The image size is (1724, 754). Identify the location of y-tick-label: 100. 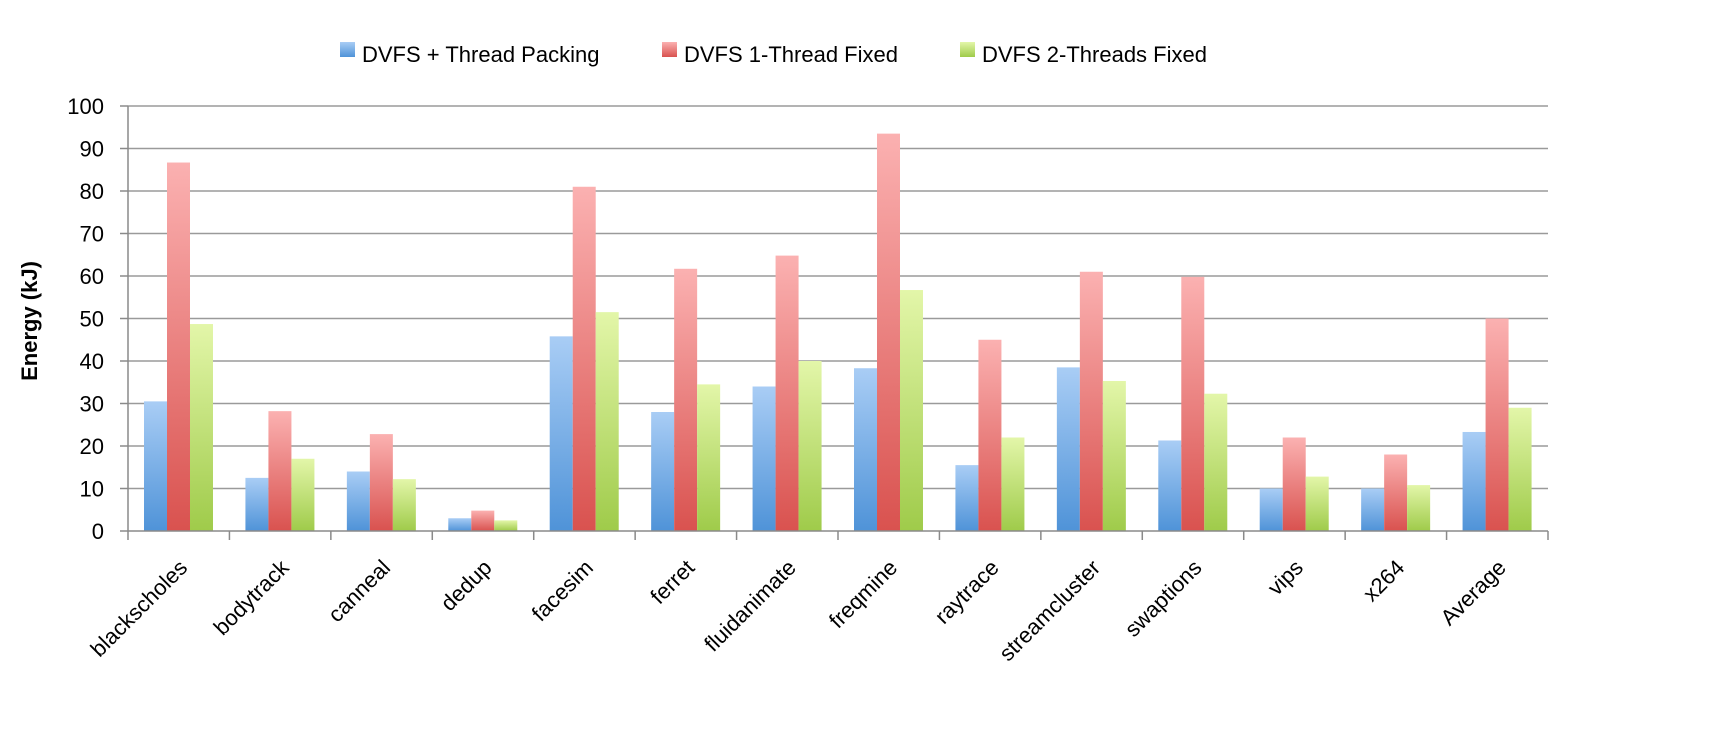
(85, 106).